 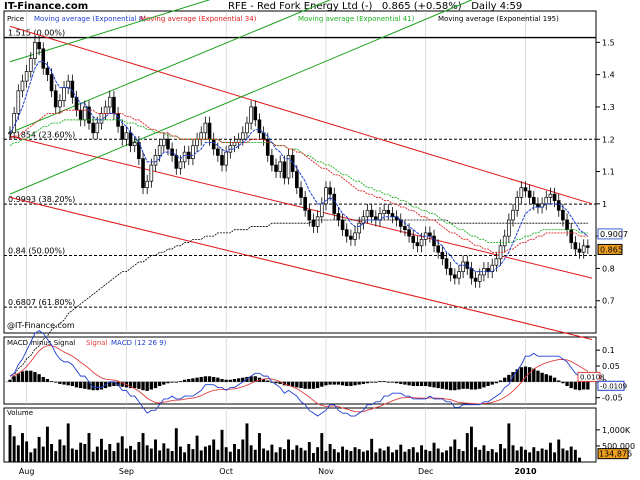 What do you see at coordinates (300, 370) in the screenshot?
I see `macd-panel-frame` at bounding box center [300, 370].